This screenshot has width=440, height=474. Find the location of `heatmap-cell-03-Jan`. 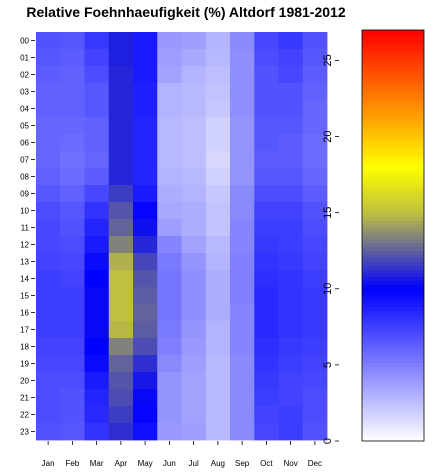

heatmap-cell-03-Jan is located at coordinates (48, 92).